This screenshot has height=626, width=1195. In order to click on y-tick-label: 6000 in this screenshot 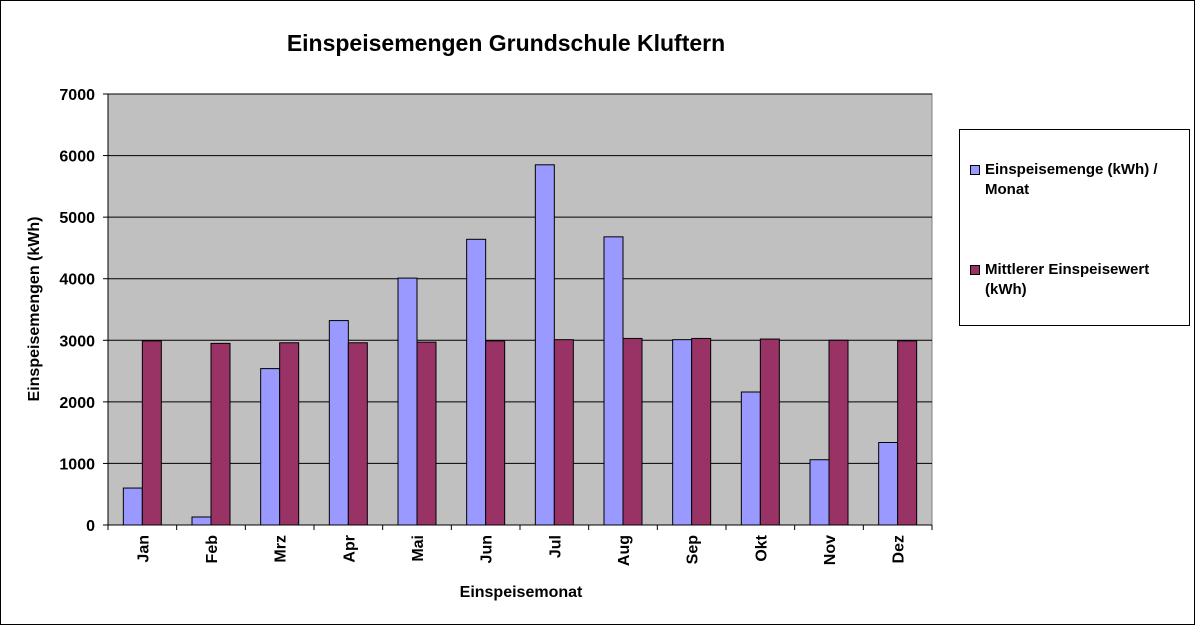, I will do `click(77, 157)`.